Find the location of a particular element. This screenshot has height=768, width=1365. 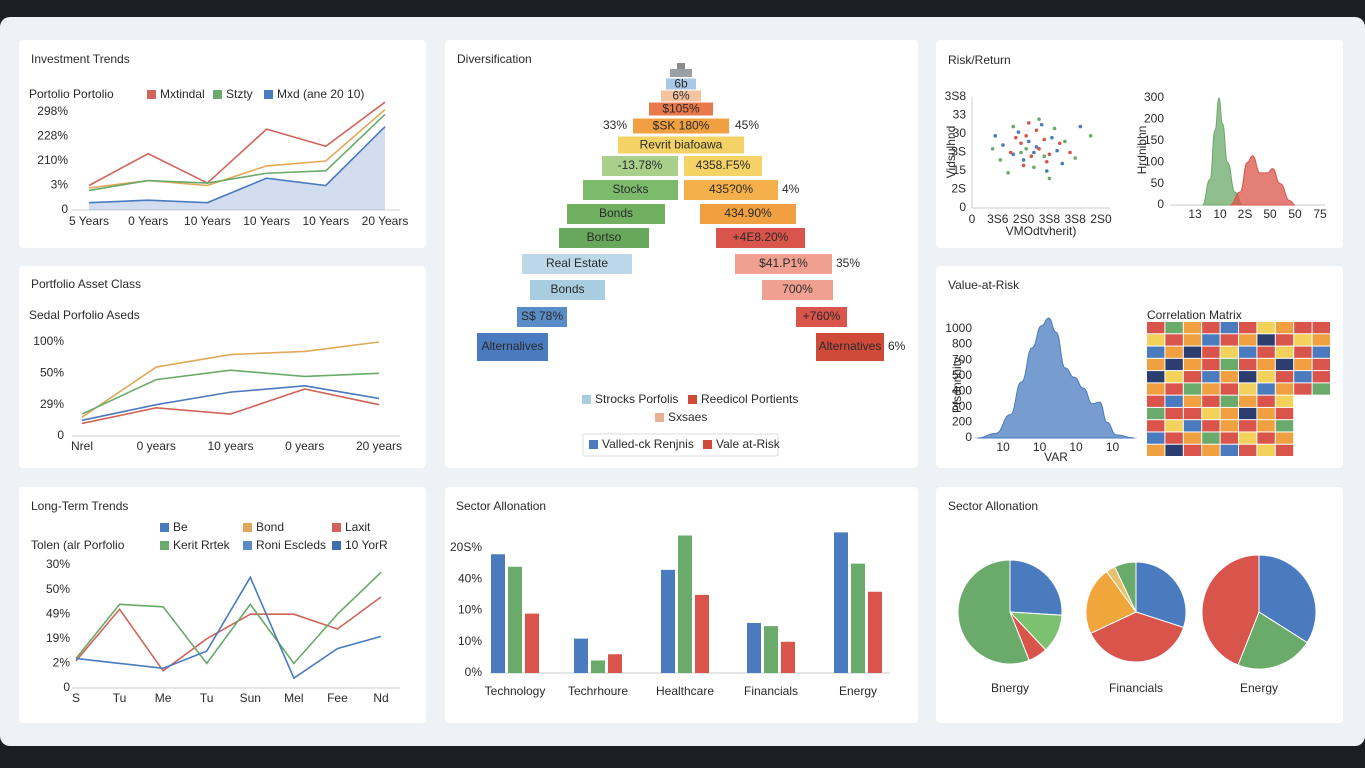

y-tick-label: 150 is located at coordinates (1154, 140).